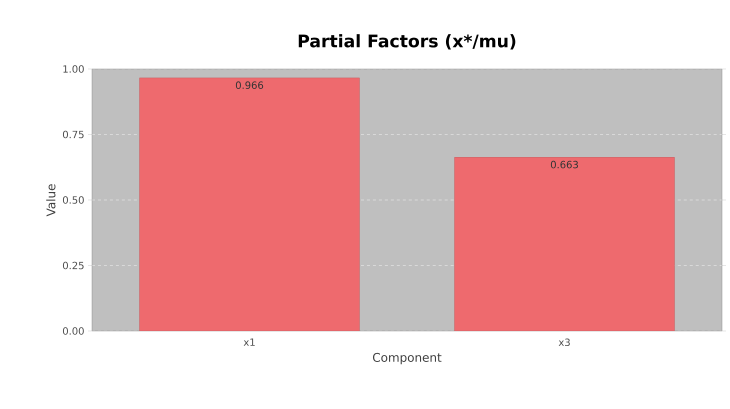  Describe the element at coordinates (564, 164) in the screenshot. I see `data-label: 0.663` at that location.